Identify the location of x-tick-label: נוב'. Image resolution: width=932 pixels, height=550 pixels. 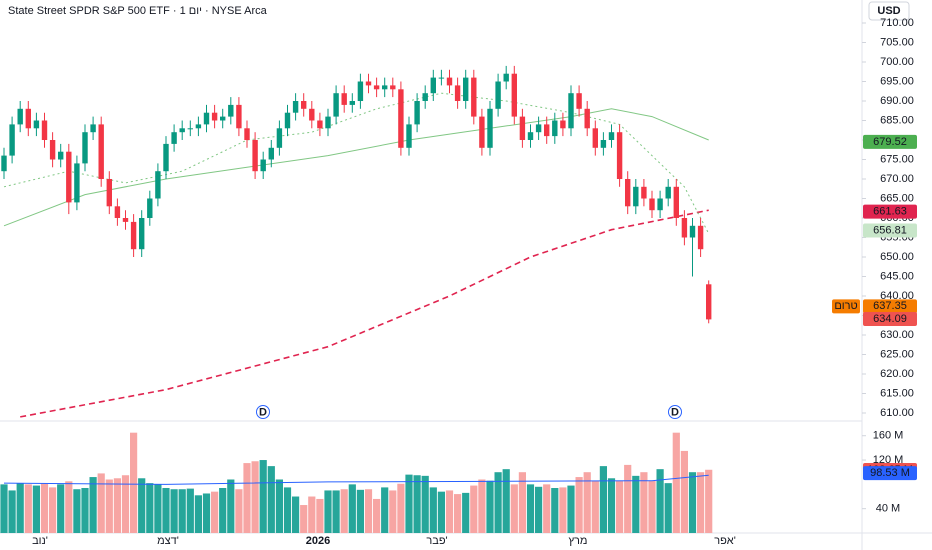
(40, 541).